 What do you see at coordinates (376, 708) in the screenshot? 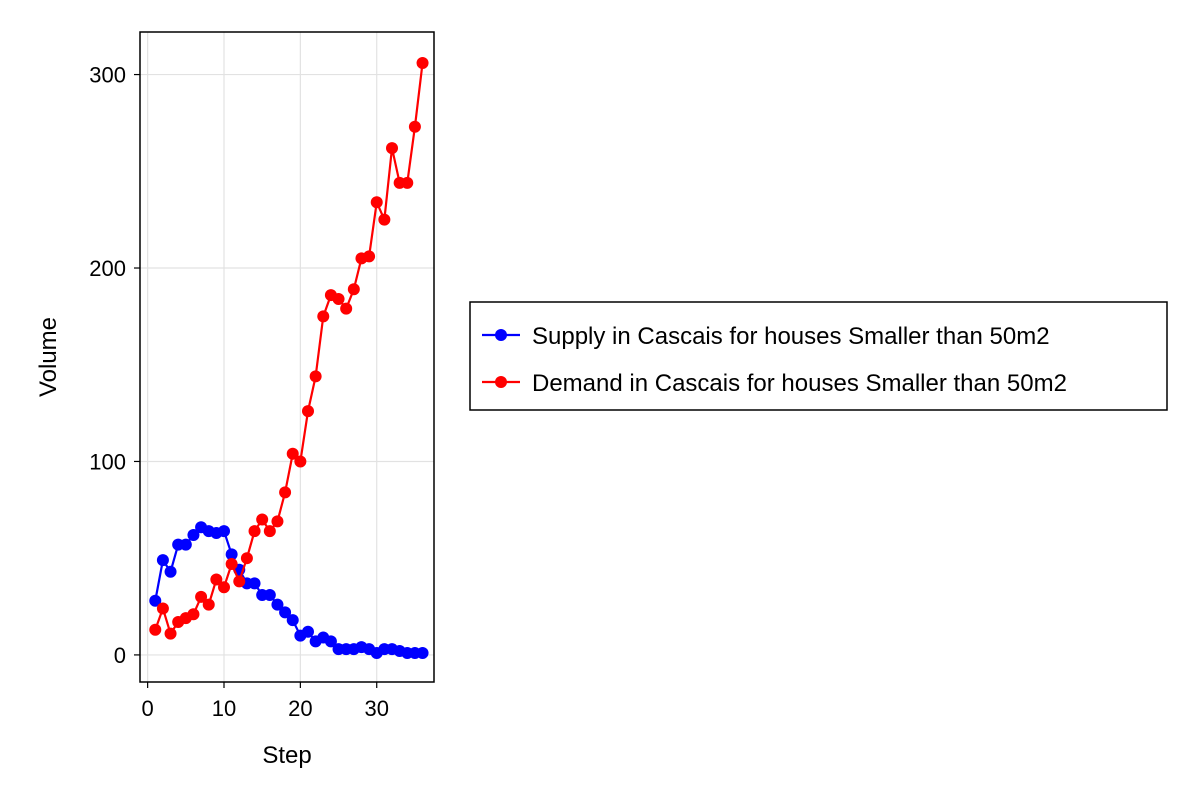
I see `x-tick-label: 30` at bounding box center [376, 708].